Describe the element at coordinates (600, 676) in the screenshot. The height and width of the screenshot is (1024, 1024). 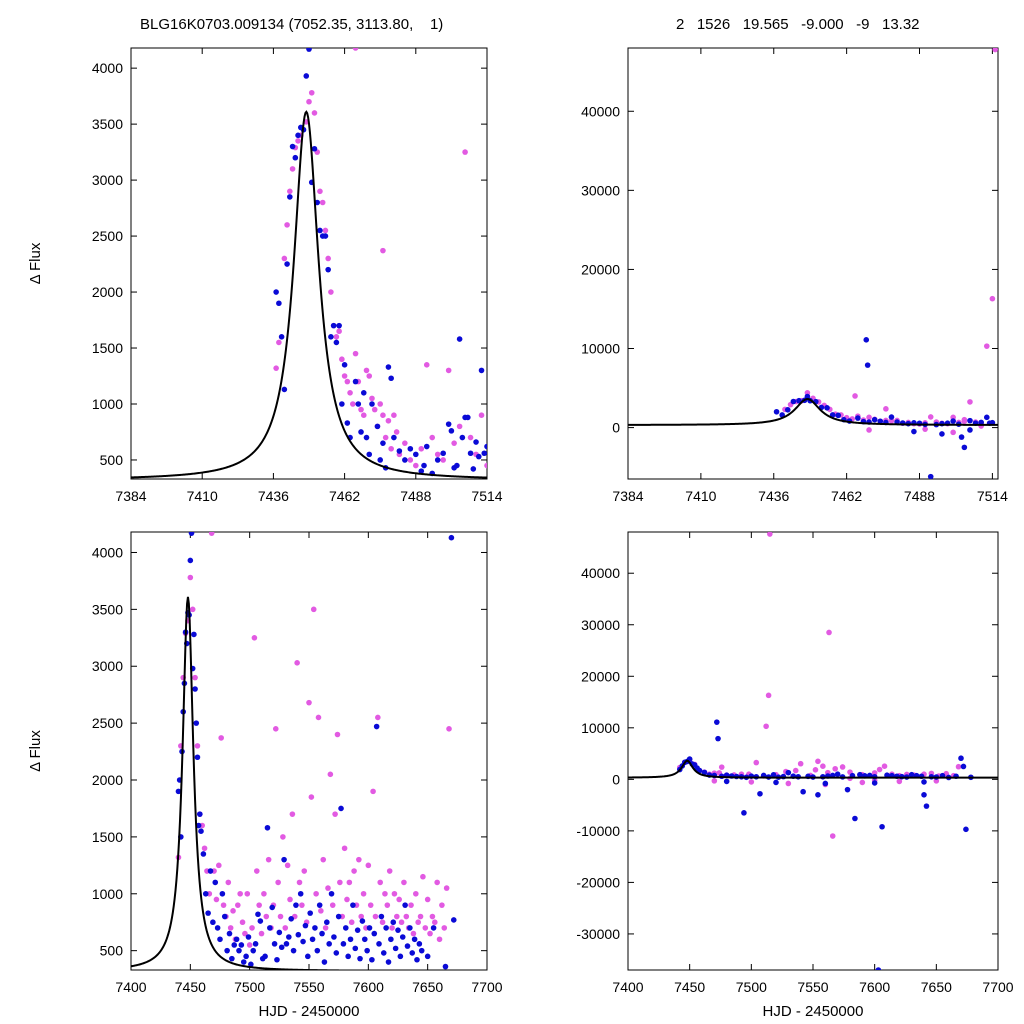
I see `y-tick-label: 20000` at that location.